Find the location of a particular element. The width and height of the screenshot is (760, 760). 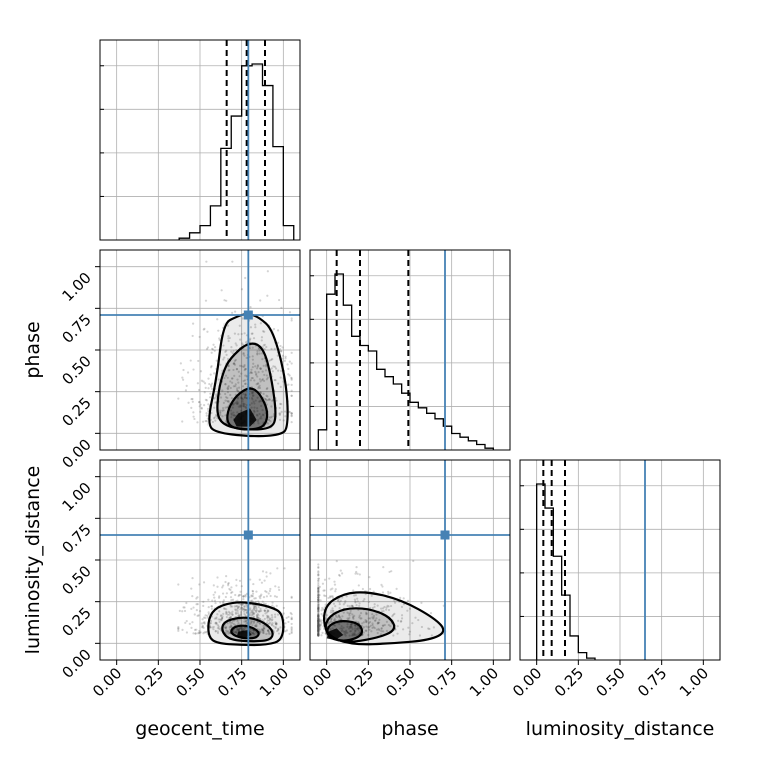

xlabel-phase: phase is located at coordinates (409, 729).